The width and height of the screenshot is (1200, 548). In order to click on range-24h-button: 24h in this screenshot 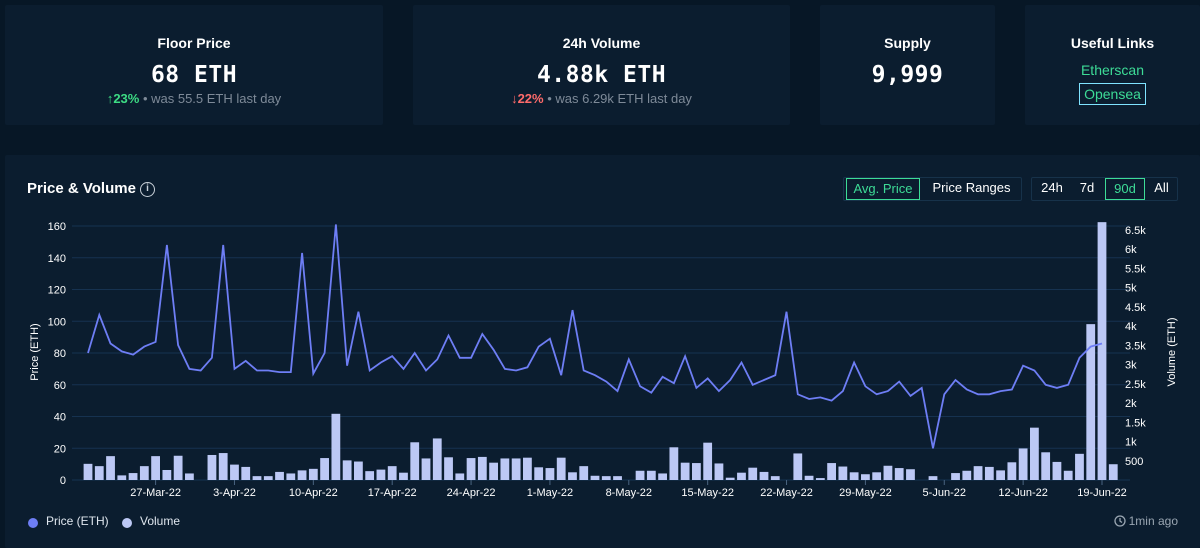, I will do `click(1052, 189)`.